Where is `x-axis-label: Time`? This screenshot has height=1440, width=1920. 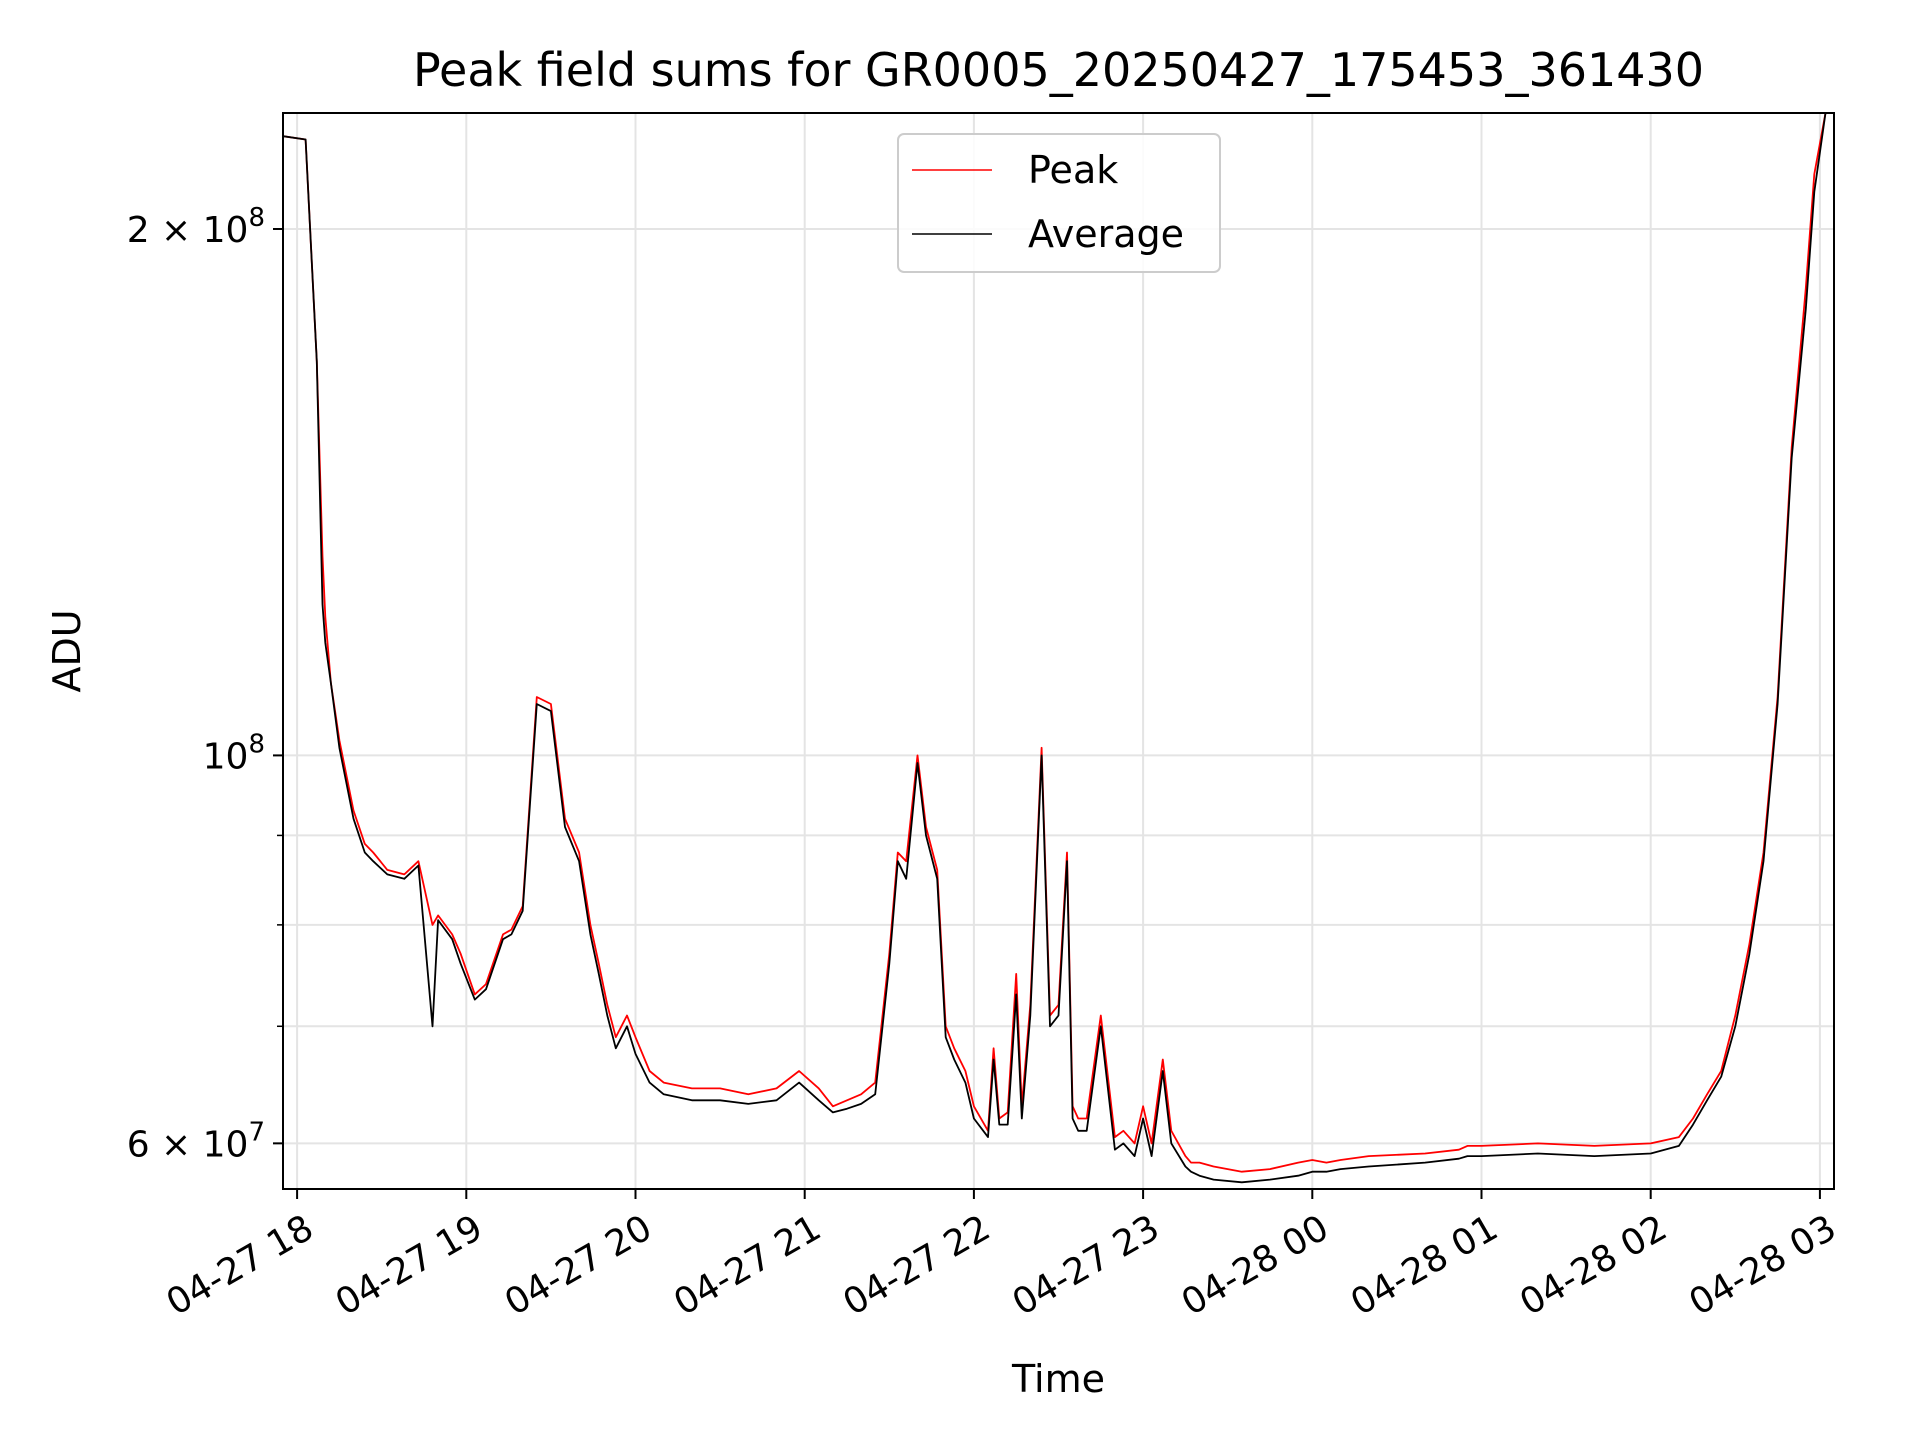
x-axis-label: Time is located at coordinates (1058, 1379).